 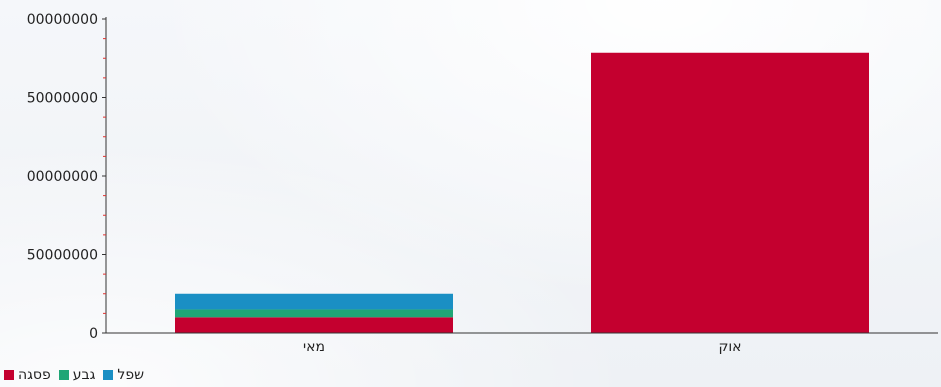 I want to click on x-tick-label: אוק, so click(x=729, y=347).